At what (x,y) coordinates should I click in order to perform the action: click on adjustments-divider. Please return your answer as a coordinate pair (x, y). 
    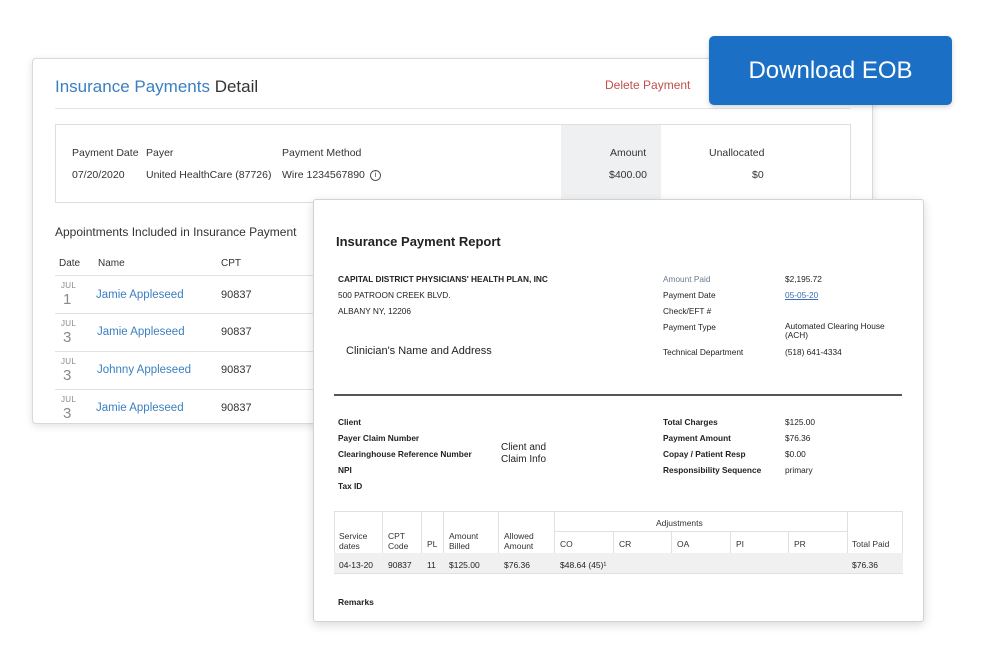
    Looking at the image, I should click on (700, 531).